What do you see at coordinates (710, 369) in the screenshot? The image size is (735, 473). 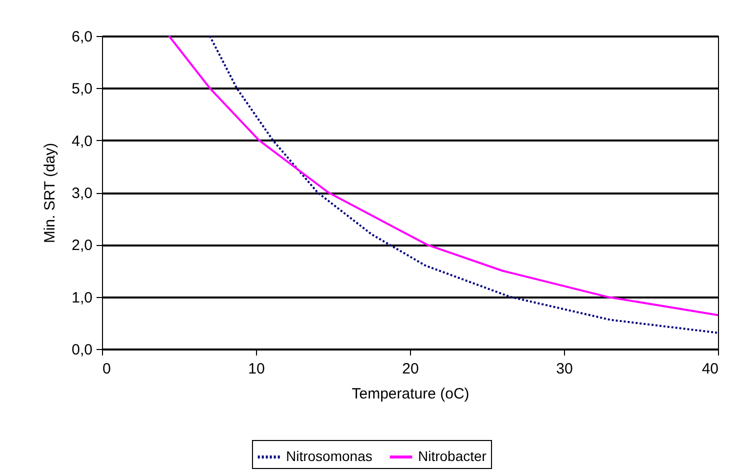 I see `x-tick-label: 40` at bounding box center [710, 369].